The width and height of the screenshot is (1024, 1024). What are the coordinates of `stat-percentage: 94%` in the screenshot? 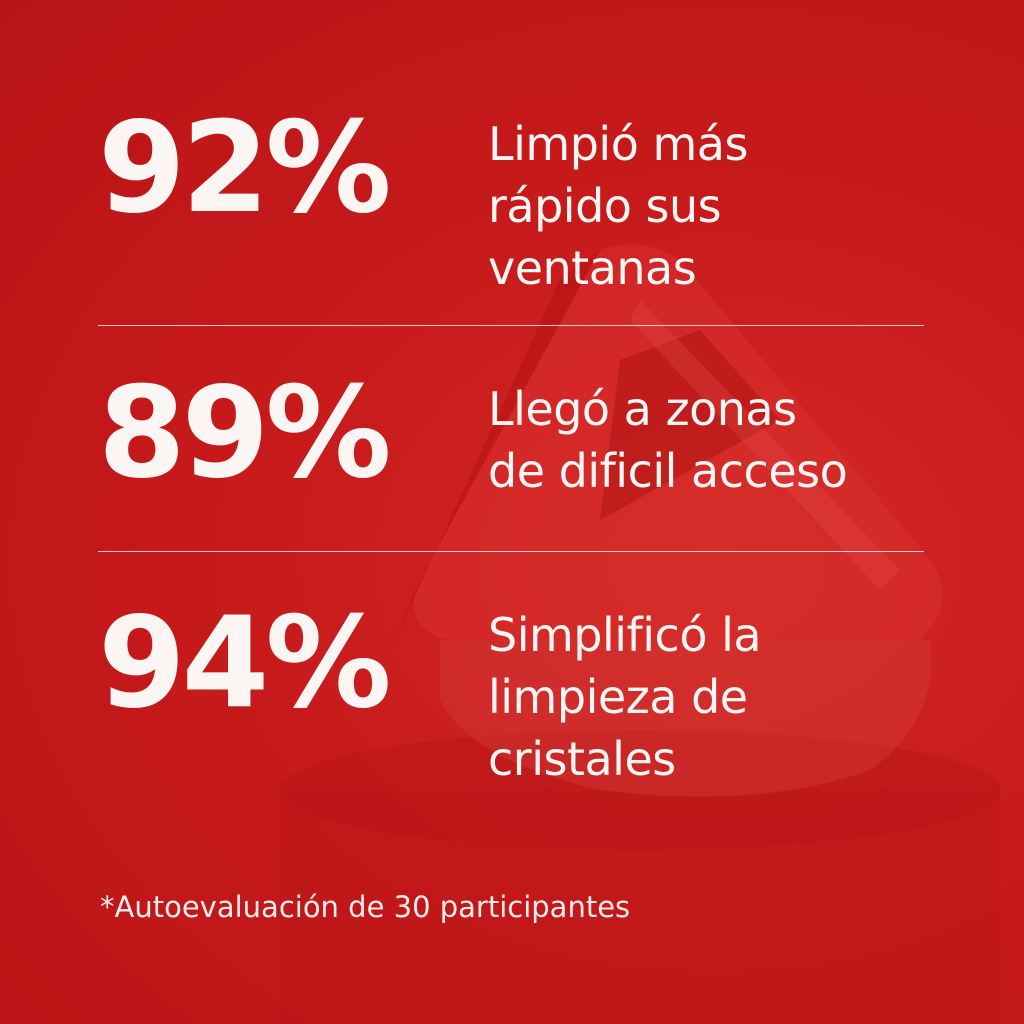 It's located at (245, 662).